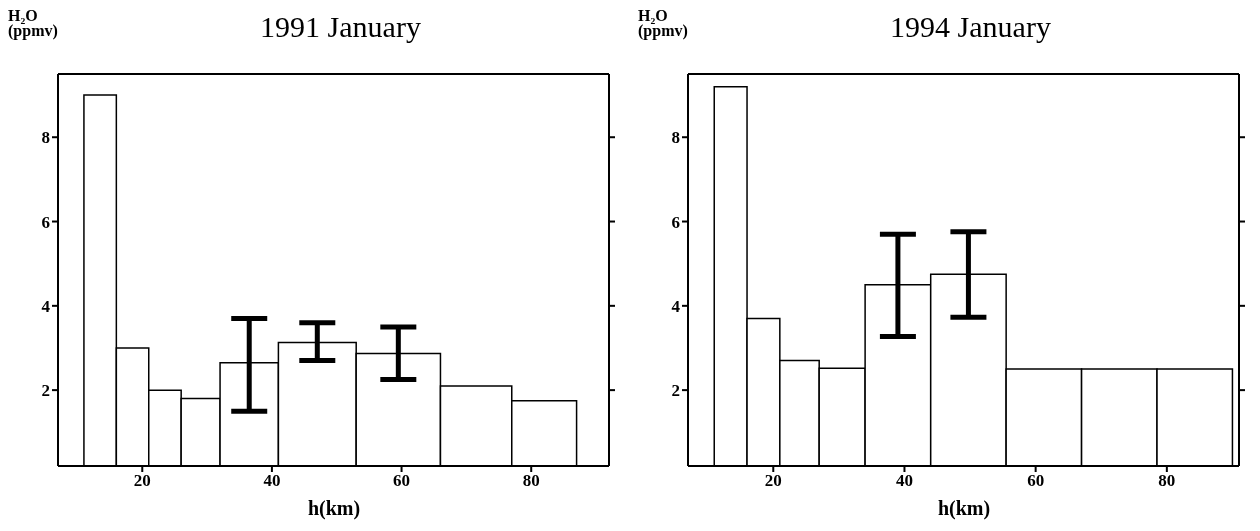 The image size is (1260, 531). Describe the element at coordinates (970, 27) in the screenshot. I see `chart-title: 1994 January` at that location.